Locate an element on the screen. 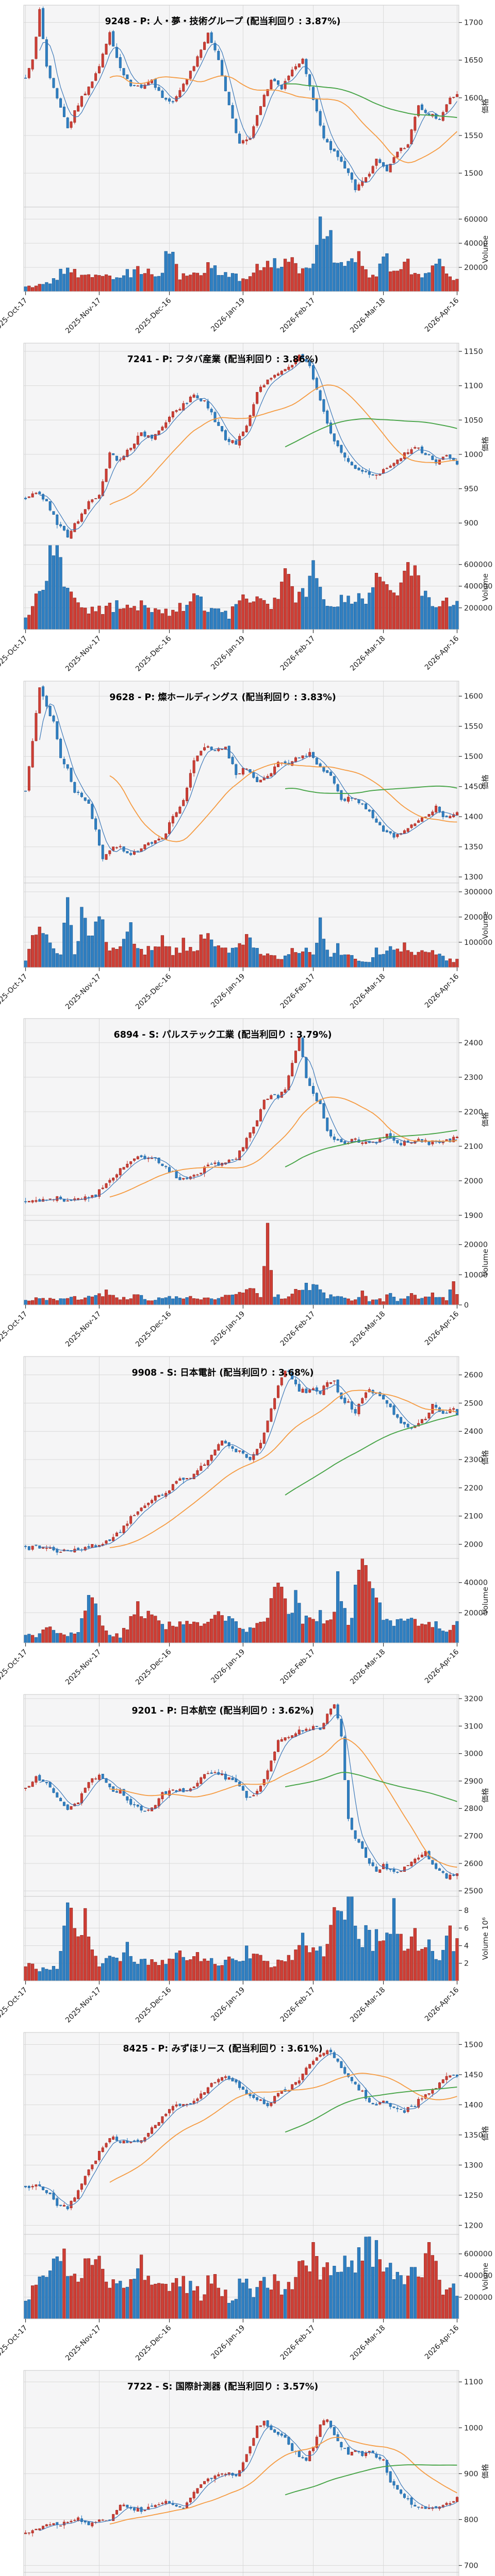 Image resolution: width=495 pixels, height=2576 pixels. gridlines is located at coordinates (241, 1500).